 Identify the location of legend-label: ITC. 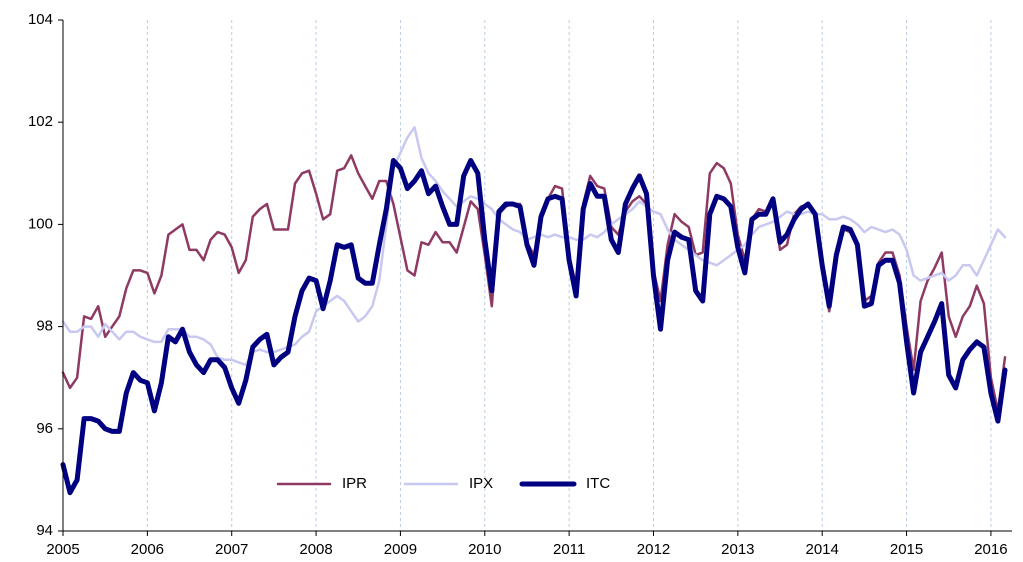
(598, 483).